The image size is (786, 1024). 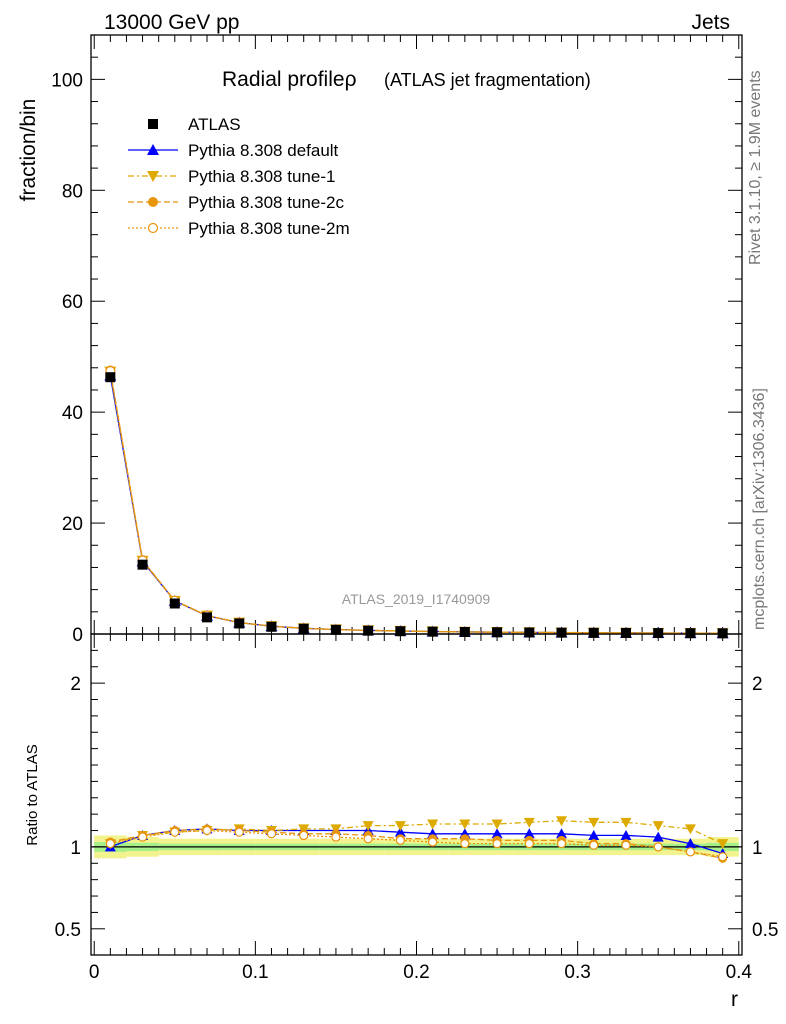 What do you see at coordinates (755, 167) in the screenshot?
I see `rivet-version-label: Rivet 3.1.10, ≥ 1.9M events` at bounding box center [755, 167].